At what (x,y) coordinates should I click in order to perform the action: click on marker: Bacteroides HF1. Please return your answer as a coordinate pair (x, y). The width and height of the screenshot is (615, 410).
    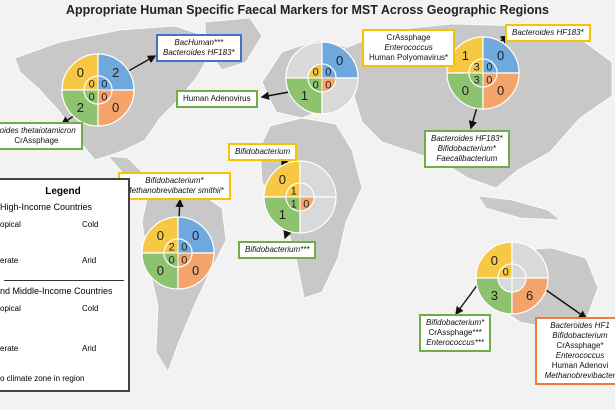
    Looking at the image, I should click on (580, 325).